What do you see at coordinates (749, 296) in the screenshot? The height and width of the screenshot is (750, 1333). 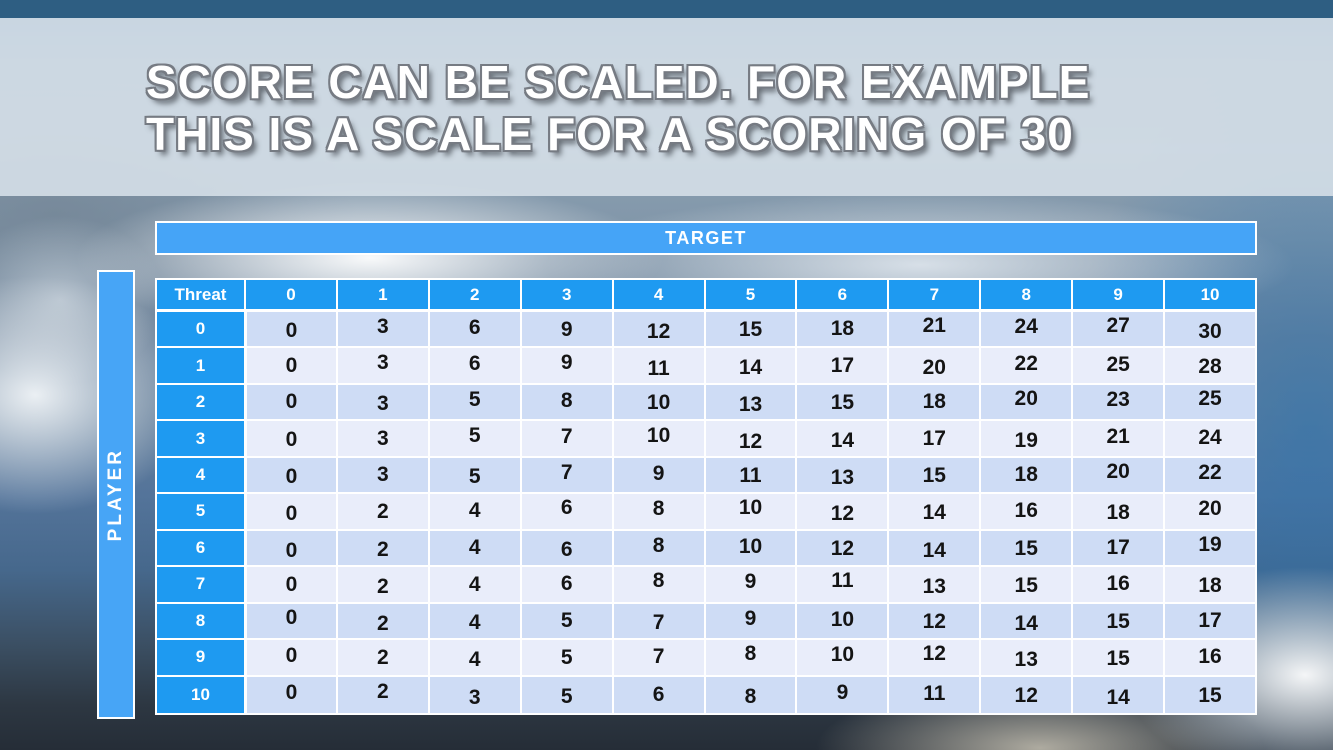 I see `column-header-cell-5: 5` at bounding box center [749, 296].